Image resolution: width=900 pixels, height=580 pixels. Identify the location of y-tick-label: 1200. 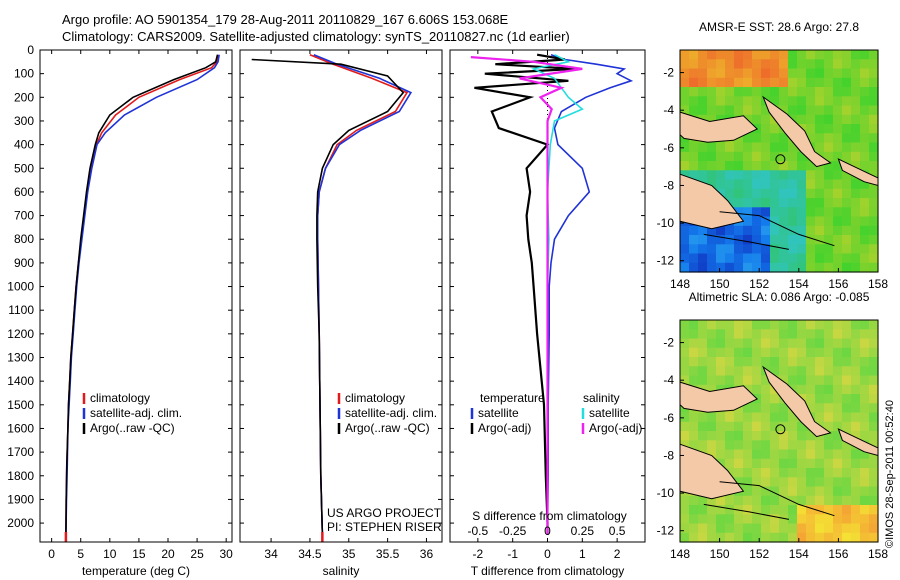
(20, 334).